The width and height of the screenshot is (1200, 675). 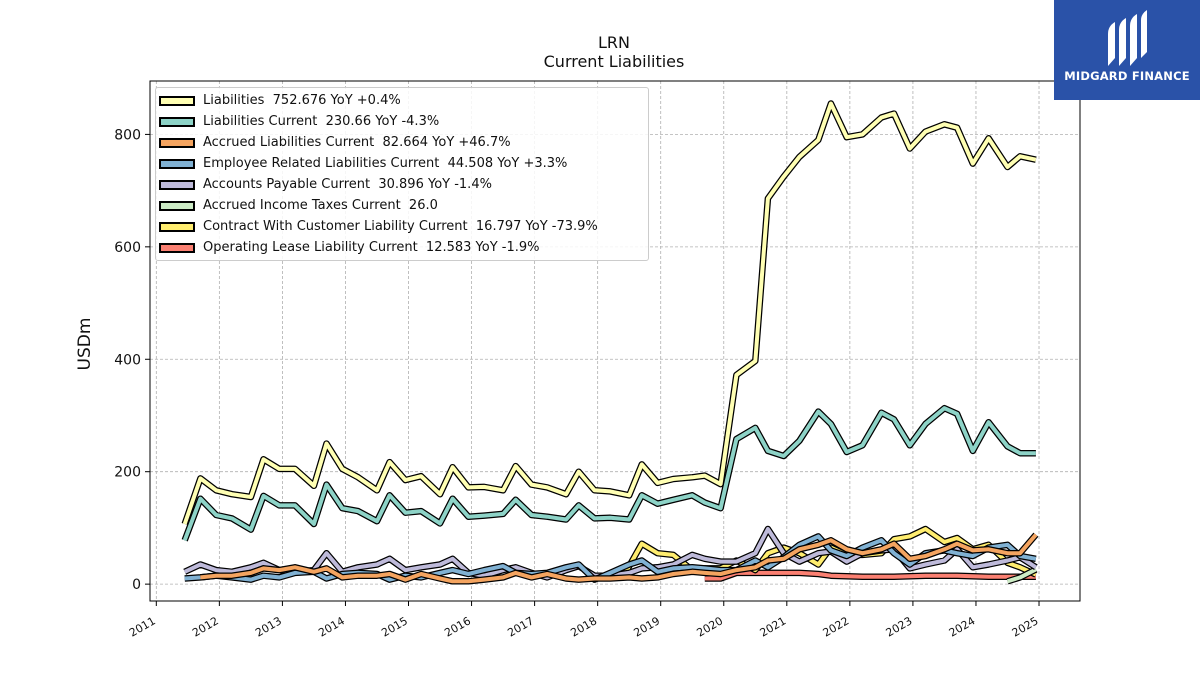 What do you see at coordinates (320, 205) in the screenshot?
I see `legend-label: Accrued Income Taxes Current 26.0` at bounding box center [320, 205].